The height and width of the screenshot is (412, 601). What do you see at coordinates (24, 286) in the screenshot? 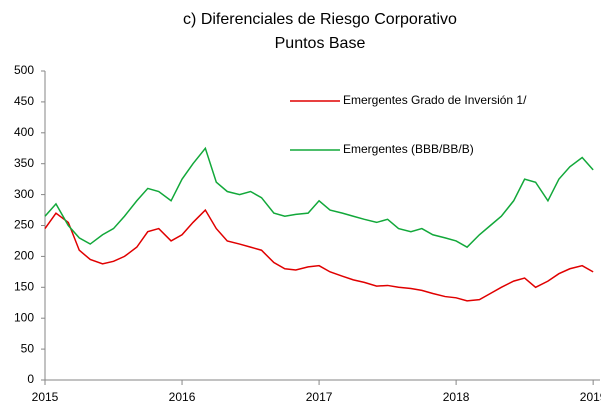
I see `y-tick-label: 150` at bounding box center [24, 286].